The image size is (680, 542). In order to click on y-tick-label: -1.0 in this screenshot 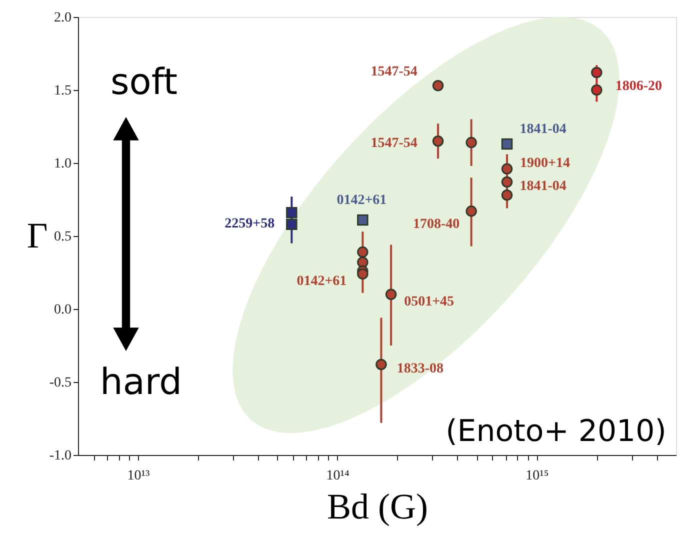, I will do `click(60, 456)`.